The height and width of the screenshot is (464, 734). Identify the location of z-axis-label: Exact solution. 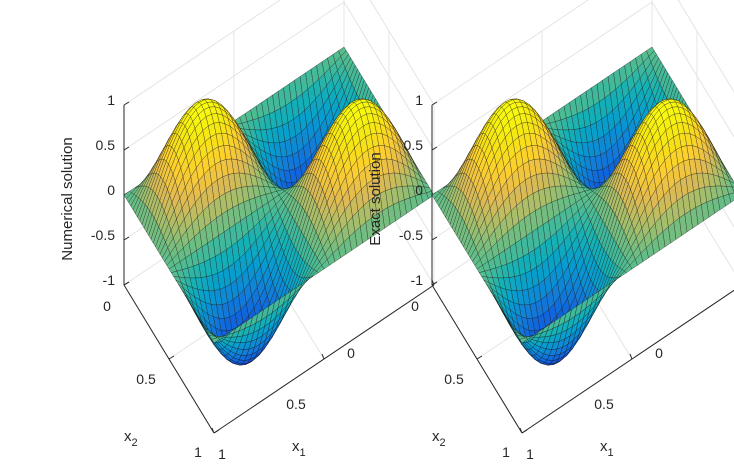
(375, 198).